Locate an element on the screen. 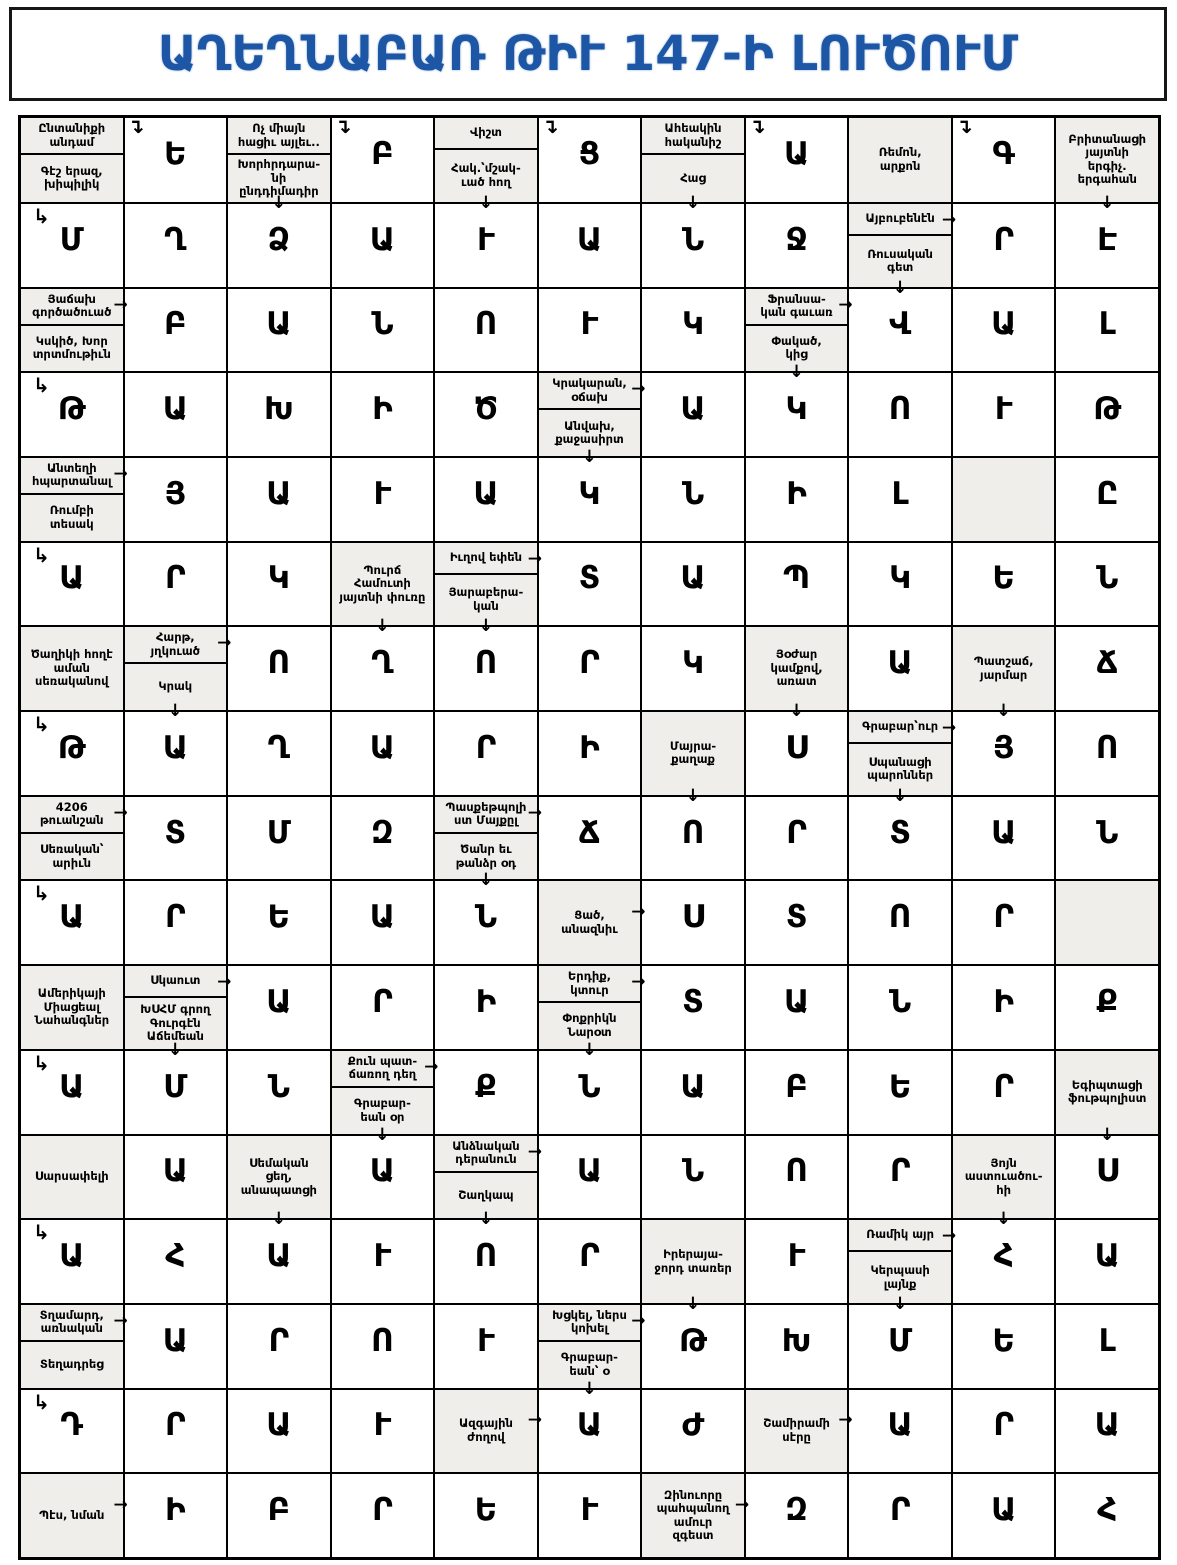 The image size is (1177, 1565). answer-letter: Կ is located at coordinates (796, 409).